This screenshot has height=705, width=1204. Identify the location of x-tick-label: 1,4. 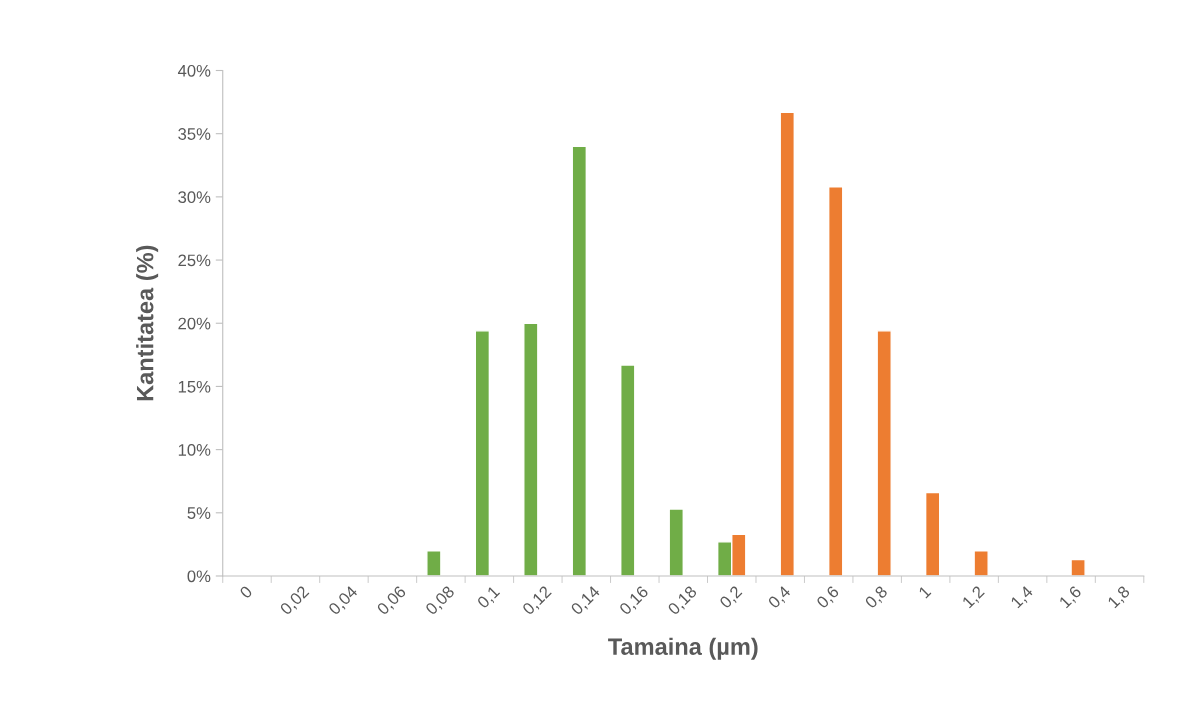
(1023, 597).